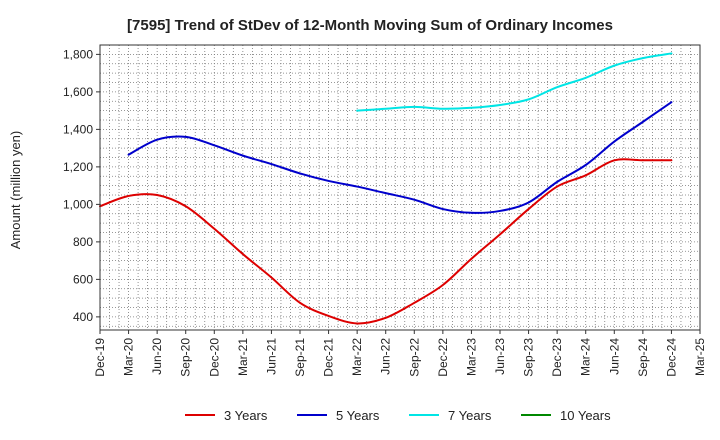  What do you see at coordinates (470, 415) in the screenshot?
I see `legend-label-7-years: 7 Years` at bounding box center [470, 415].